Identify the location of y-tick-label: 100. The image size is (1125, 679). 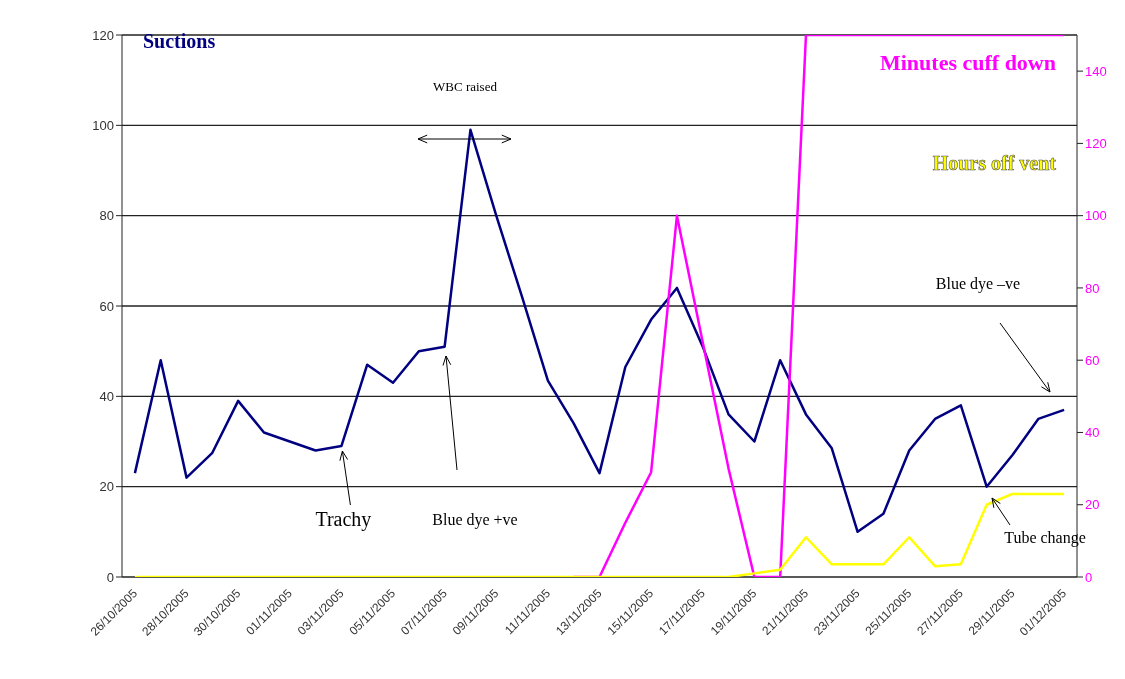
(103, 125).